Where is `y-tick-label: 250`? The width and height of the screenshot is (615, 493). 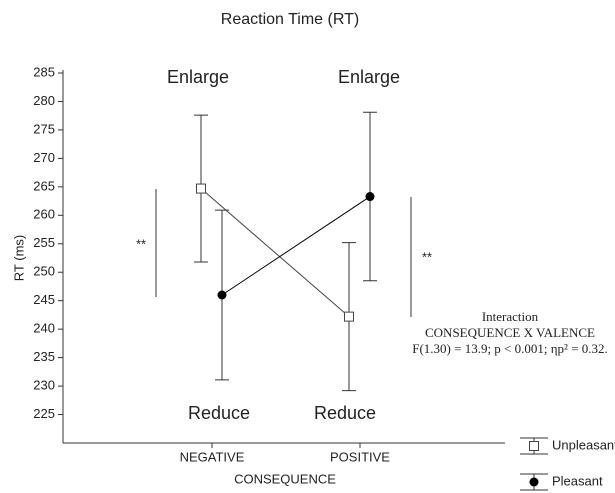
y-tick-label: 250 is located at coordinates (44, 271).